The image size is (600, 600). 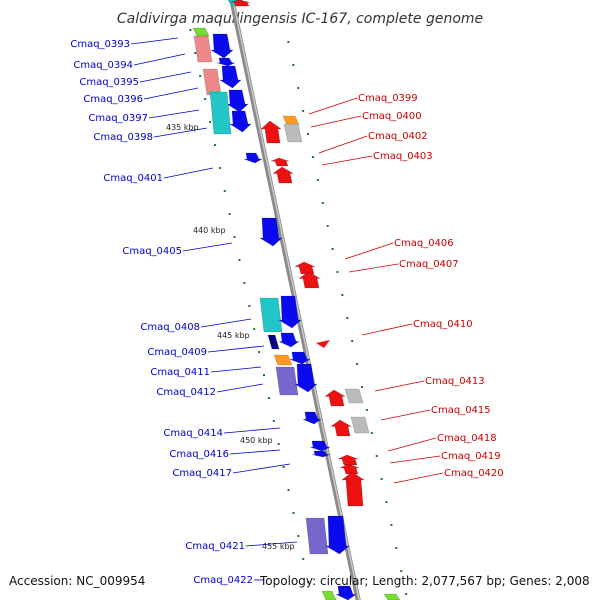 What do you see at coordinates (429, 264) in the screenshot?
I see `gene-label-reverse: Cmaq_0407` at bounding box center [429, 264].